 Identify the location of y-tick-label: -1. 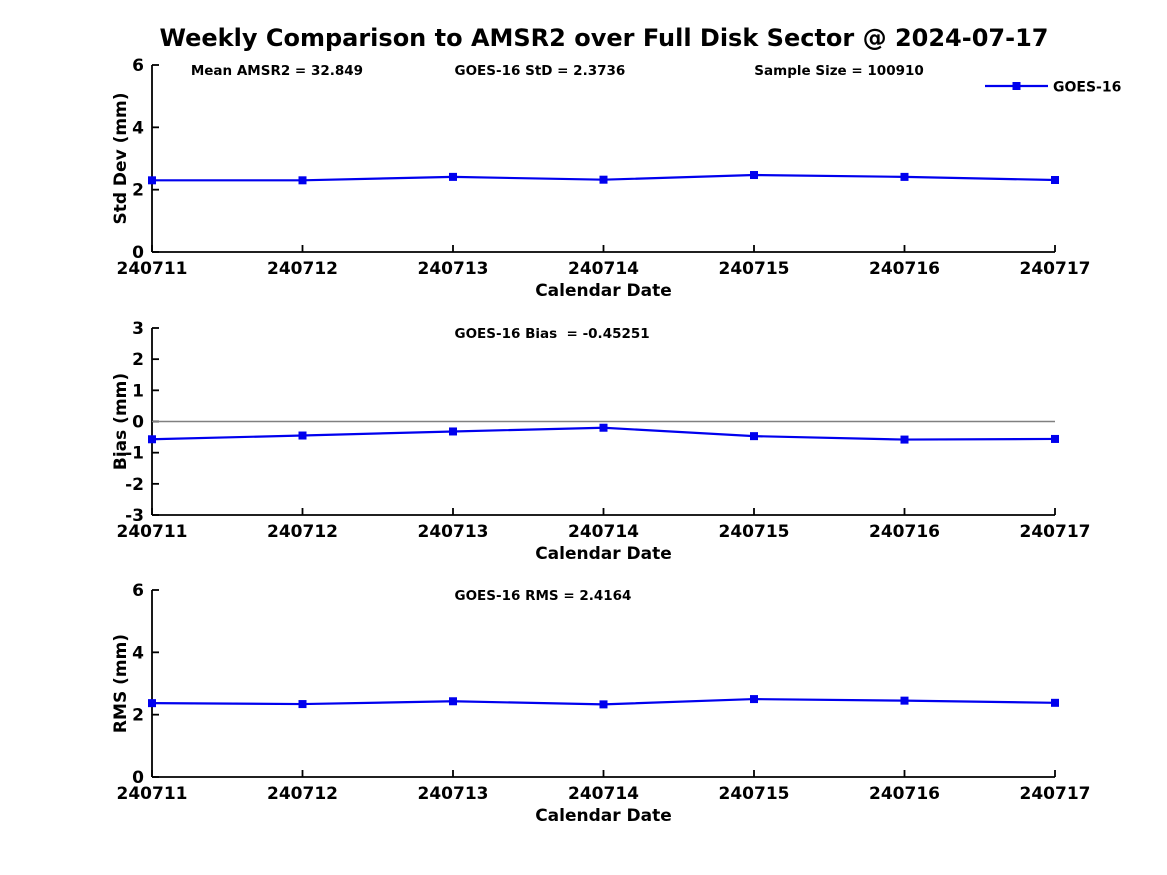
(134, 454).